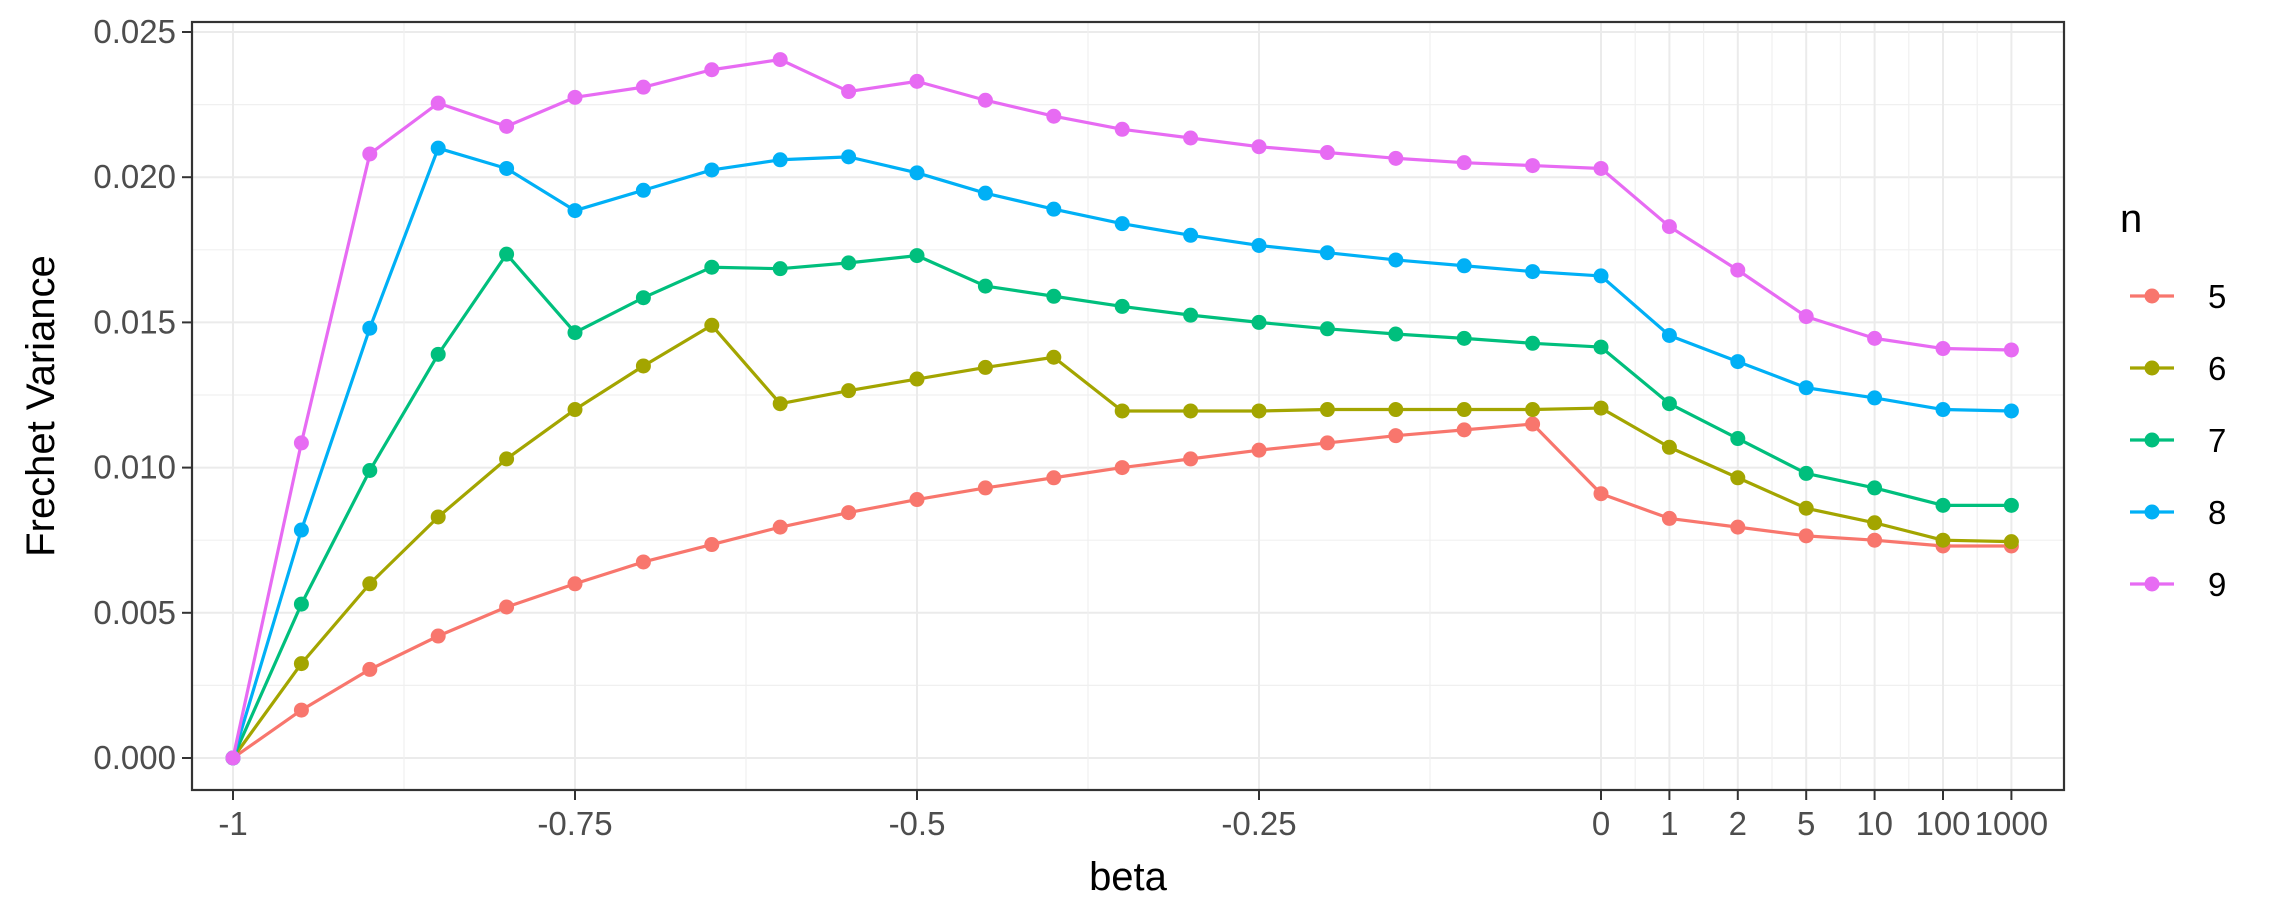  Describe the element at coordinates (2178, 296) in the screenshot. I see `legend-item: 5` at that location.